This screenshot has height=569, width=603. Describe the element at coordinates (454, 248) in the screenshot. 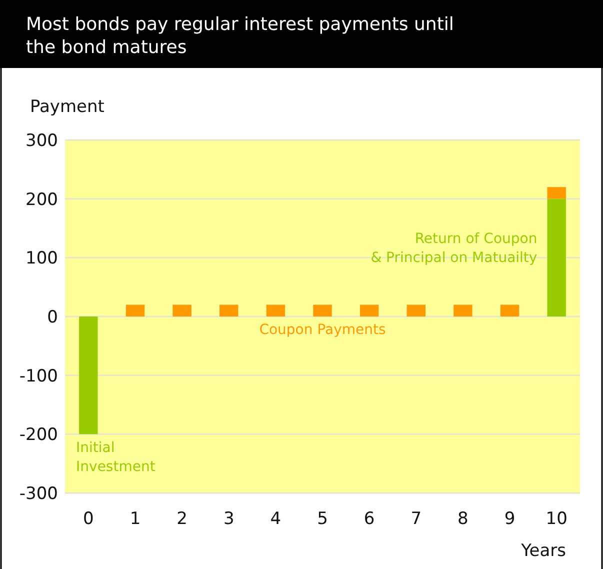

I see `annotation: Return of Coupon & Principal on Matuailty` at that location.